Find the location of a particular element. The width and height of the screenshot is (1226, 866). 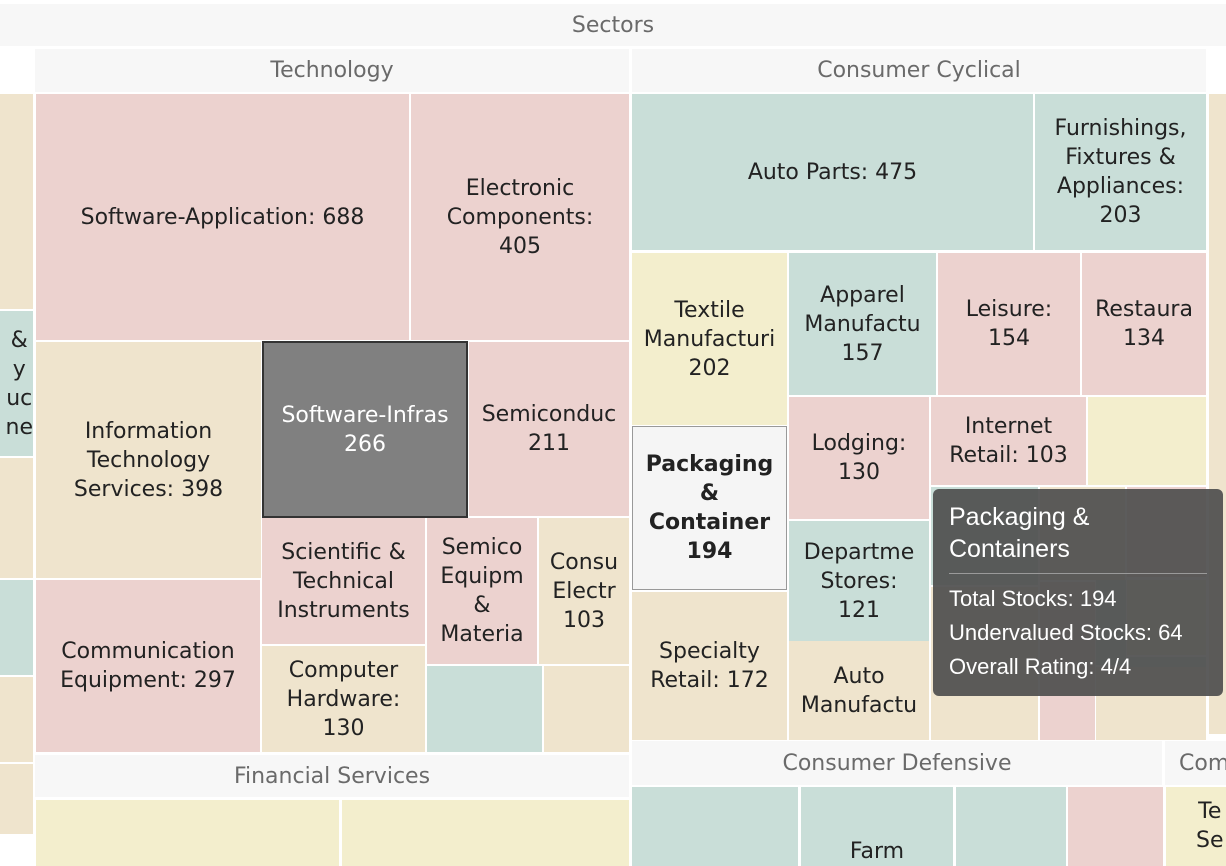

tile-textile: Textile Manufacturi 202 is located at coordinates (709, 339).